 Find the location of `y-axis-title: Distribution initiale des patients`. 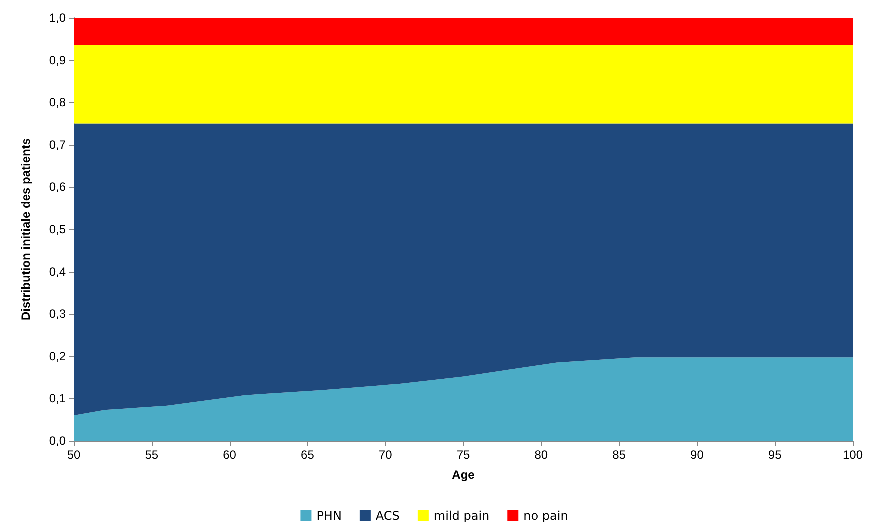

y-axis-title: Distribution initiale des patients is located at coordinates (26, 229).